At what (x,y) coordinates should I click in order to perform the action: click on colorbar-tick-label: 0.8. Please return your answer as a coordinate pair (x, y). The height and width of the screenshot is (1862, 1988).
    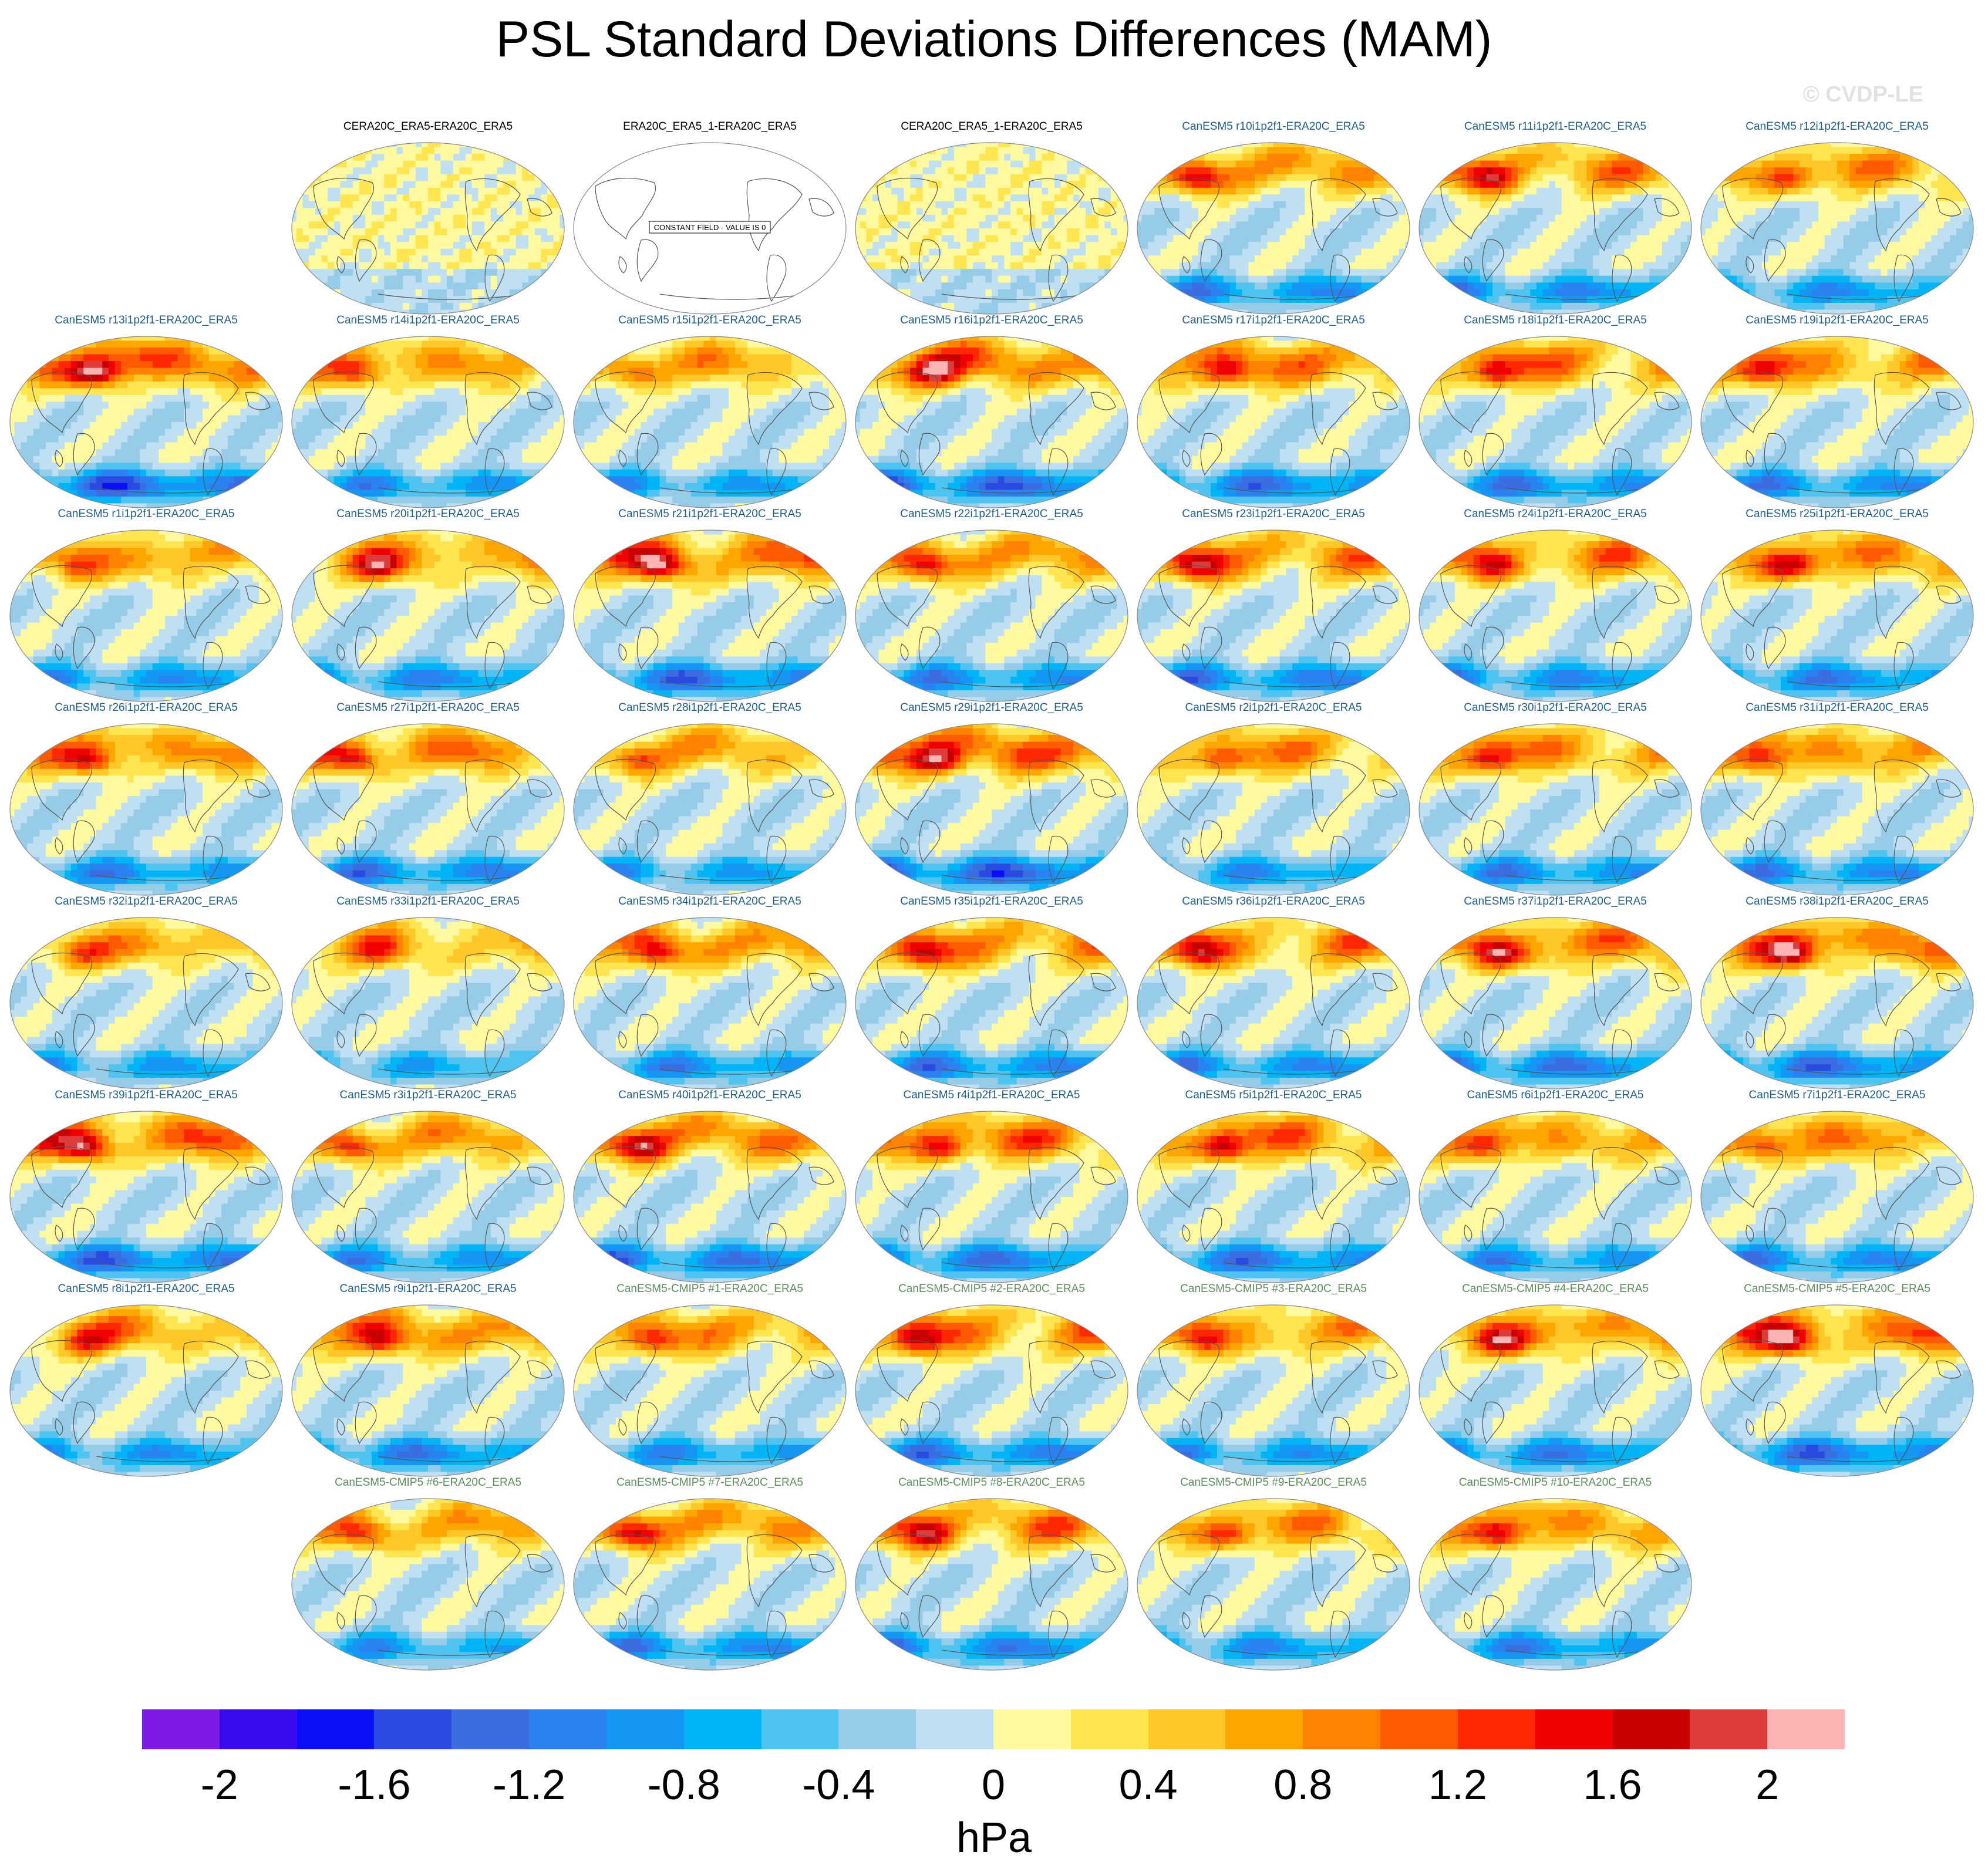
    Looking at the image, I should click on (1303, 1785).